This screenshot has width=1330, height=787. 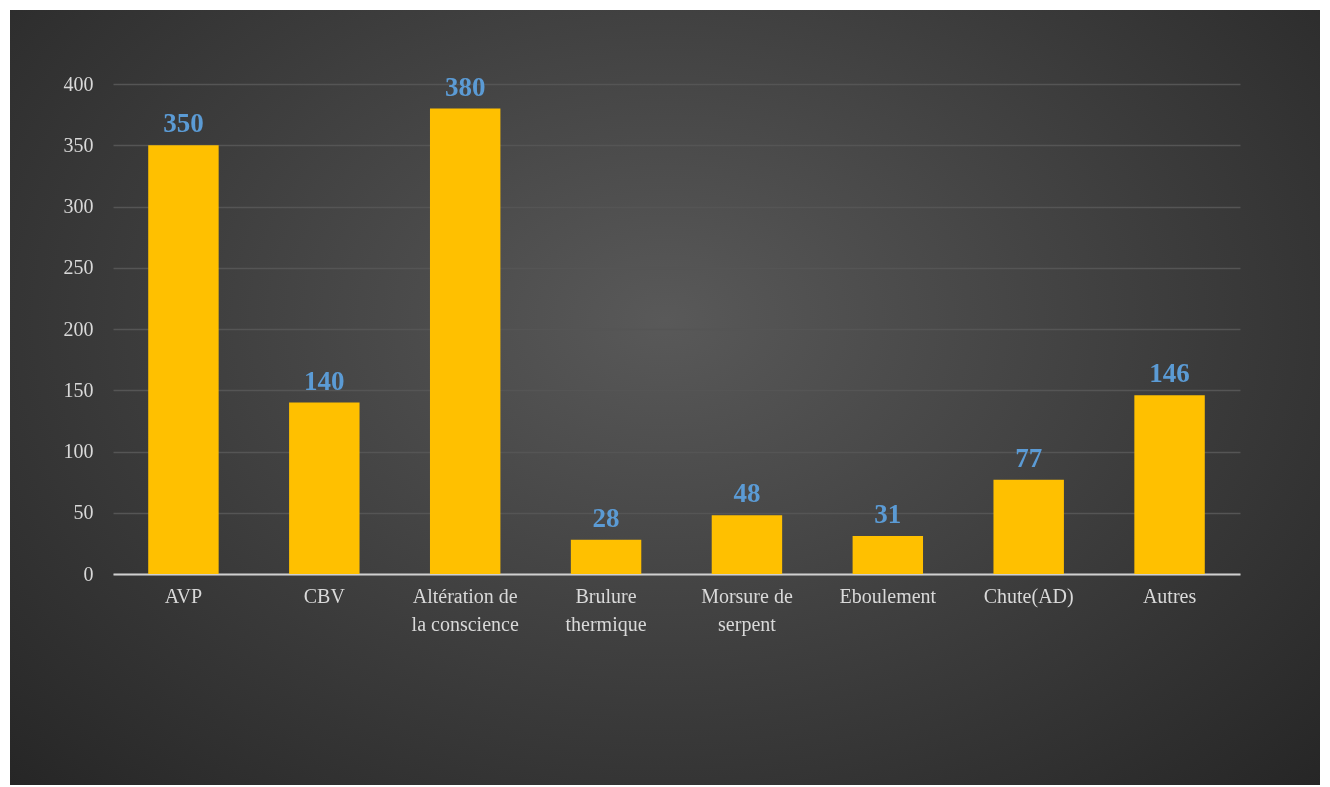 What do you see at coordinates (78, 83) in the screenshot?
I see `y-tick-label: 400` at bounding box center [78, 83].